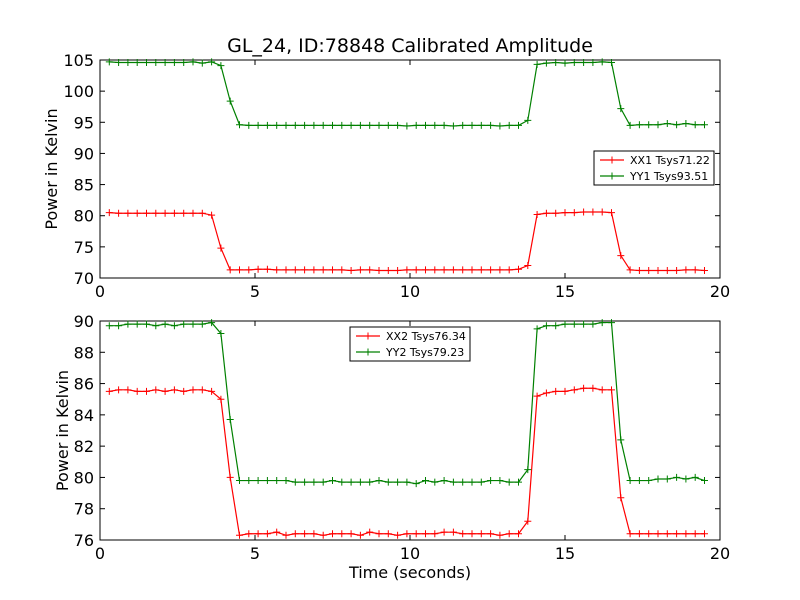  I want to click on legend-box, so click(654, 168).